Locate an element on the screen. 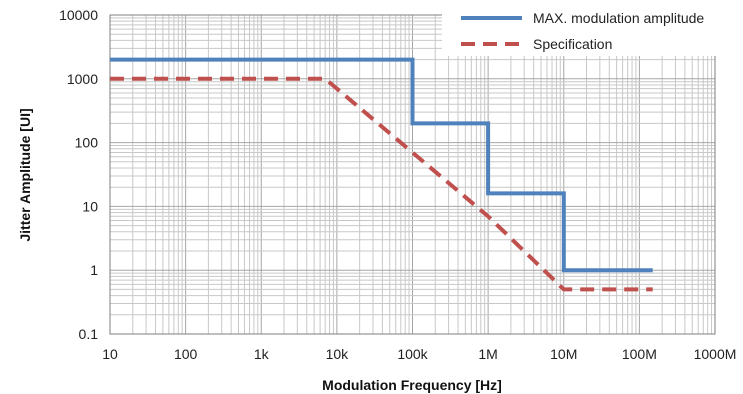 The width and height of the screenshot is (743, 394). legend-label-max-modulation: MAX. modulation amplitude is located at coordinates (618, 18).